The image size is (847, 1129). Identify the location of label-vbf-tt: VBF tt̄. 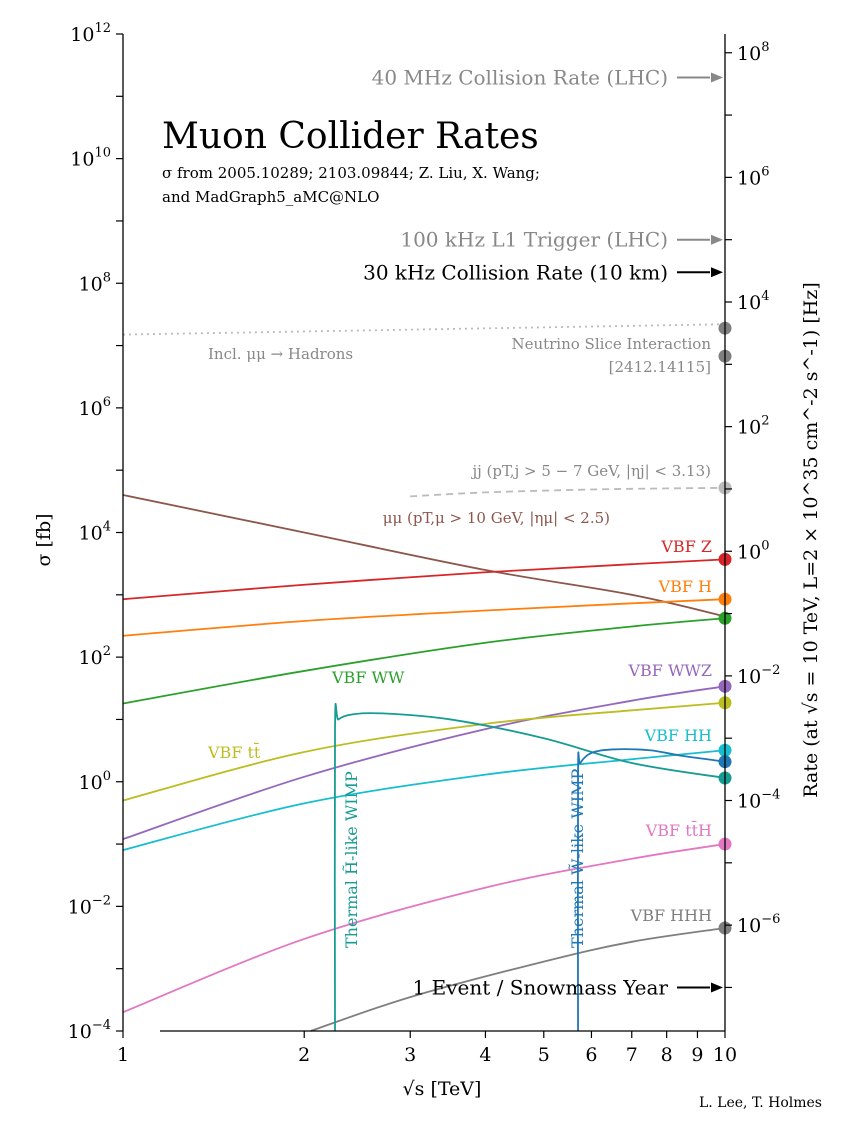
(234, 751).